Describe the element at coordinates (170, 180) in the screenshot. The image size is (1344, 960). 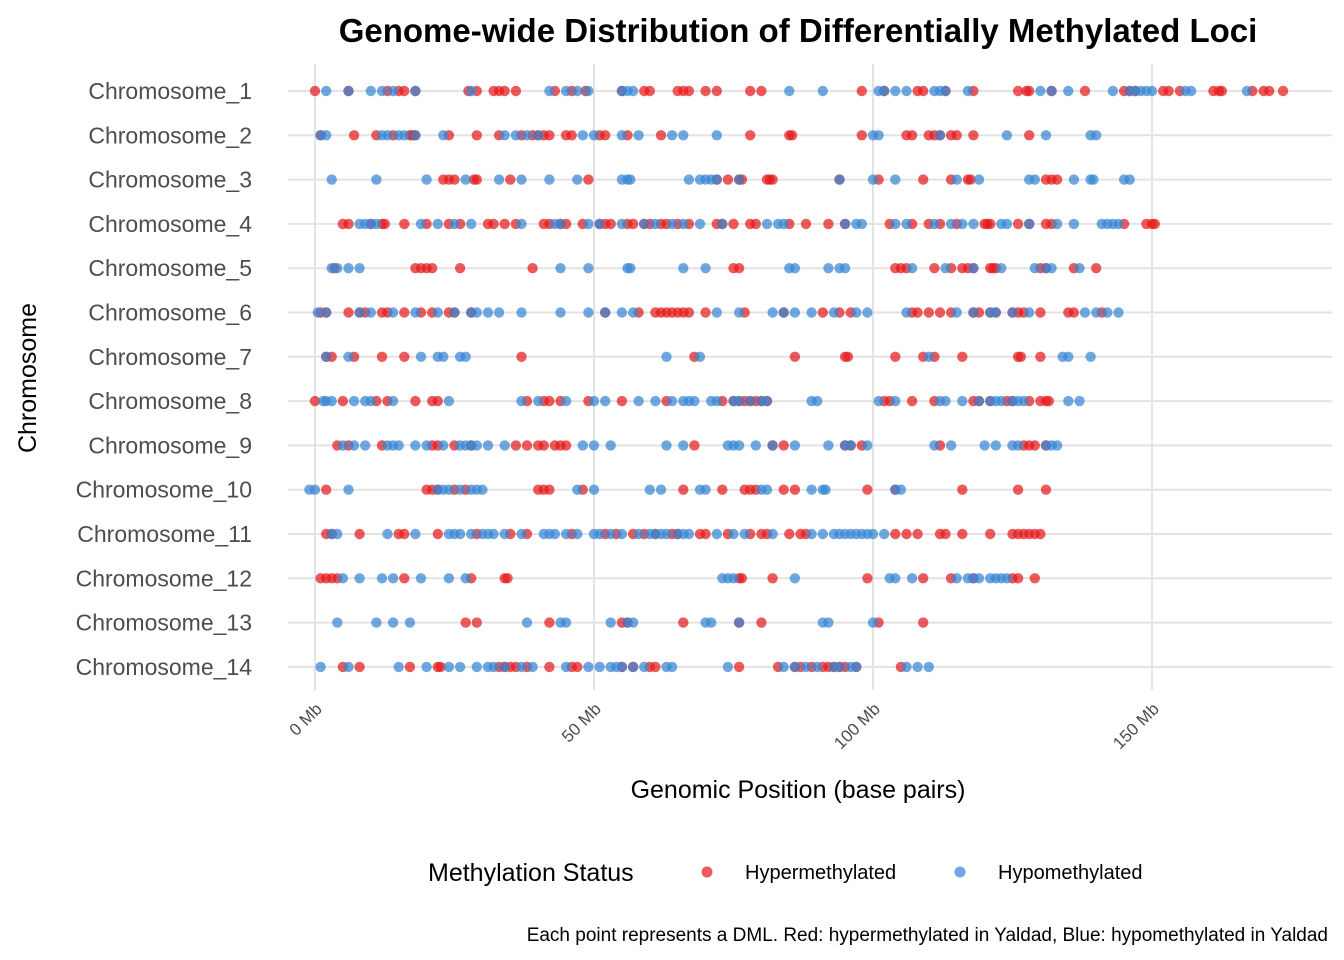
I see `y-tick-label: Chromosome_3` at that location.